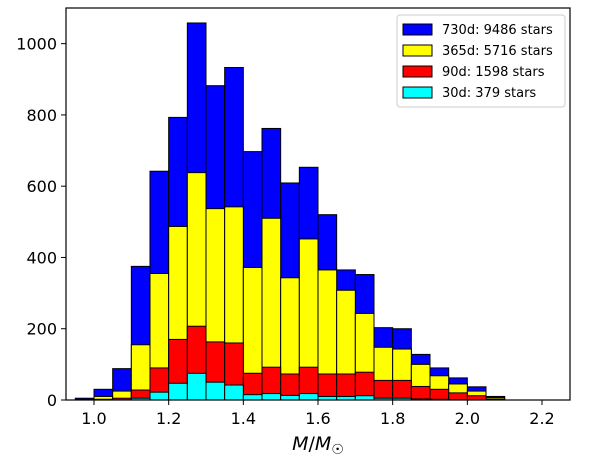  Describe the element at coordinates (93, 418) in the screenshot. I see `x-tick-label: 1.0` at that location.